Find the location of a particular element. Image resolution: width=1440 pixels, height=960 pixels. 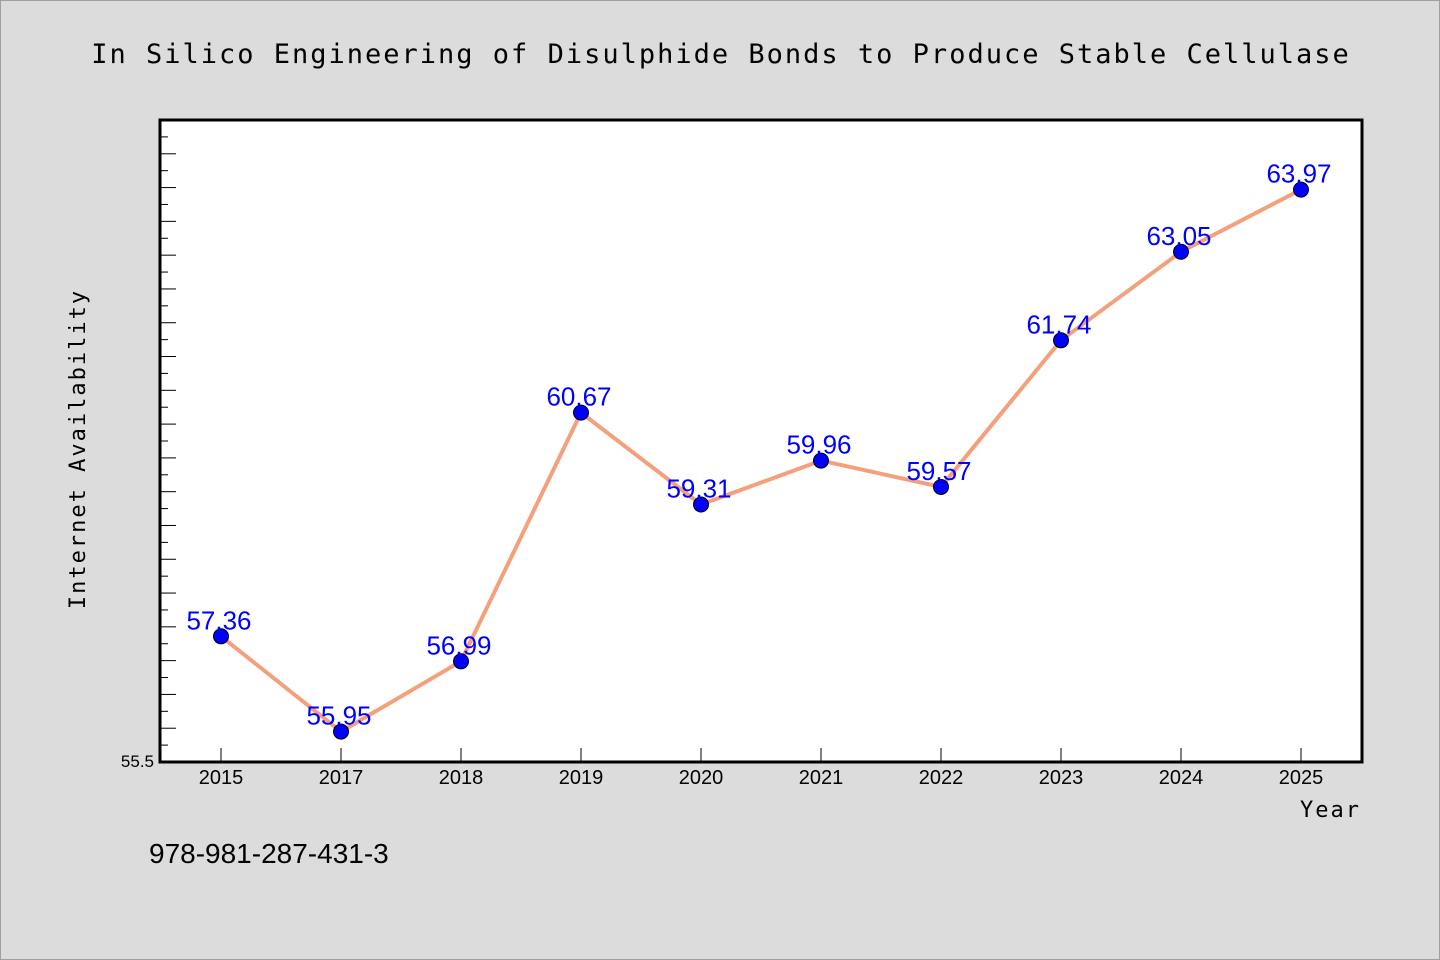

isbn-footnote: 978-981-287-431-3 is located at coordinates (269, 853).